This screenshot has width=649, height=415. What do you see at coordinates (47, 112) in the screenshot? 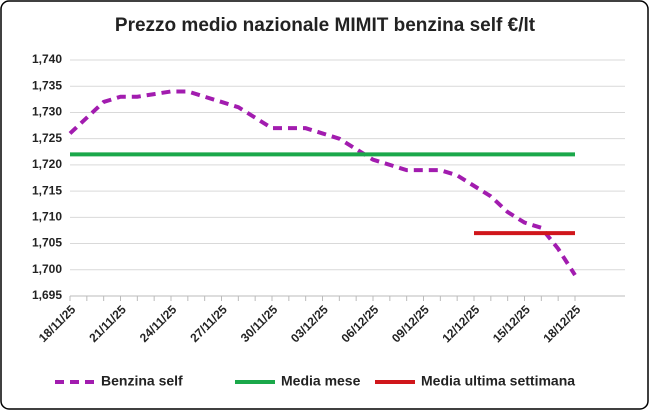
I see `y-tick-label: 1,730` at bounding box center [47, 112].